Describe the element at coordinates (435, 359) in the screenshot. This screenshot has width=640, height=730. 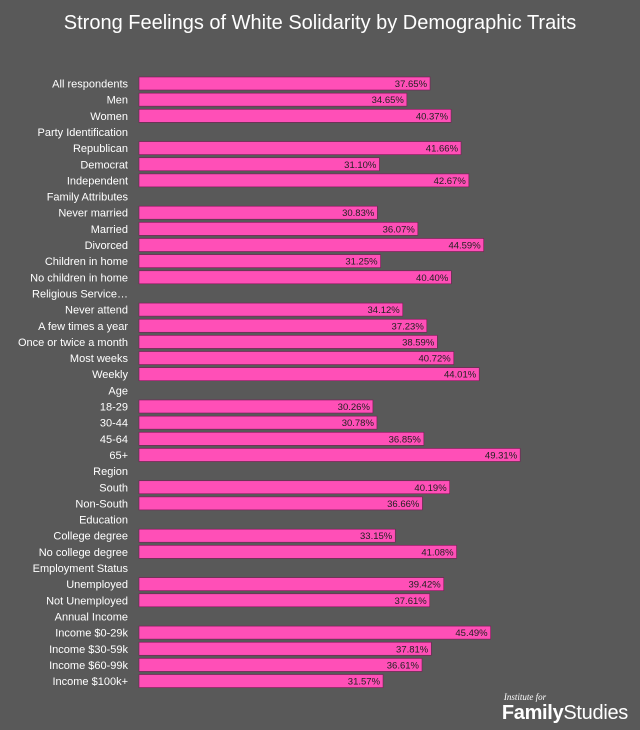
I see `data-label: 40.72%` at that location.